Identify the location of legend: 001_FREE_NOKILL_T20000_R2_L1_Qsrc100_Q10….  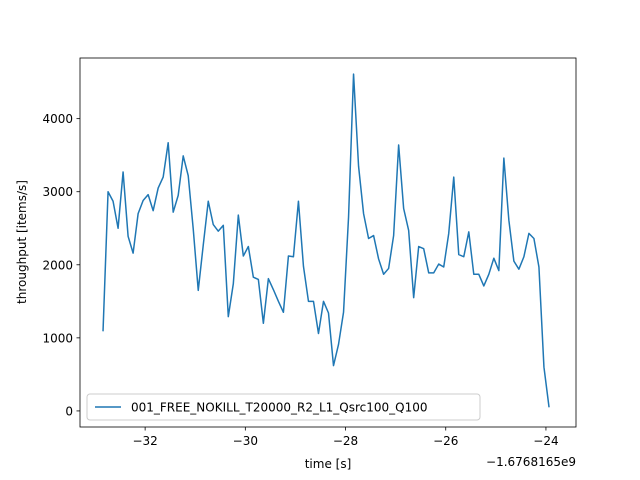
(283, 407).